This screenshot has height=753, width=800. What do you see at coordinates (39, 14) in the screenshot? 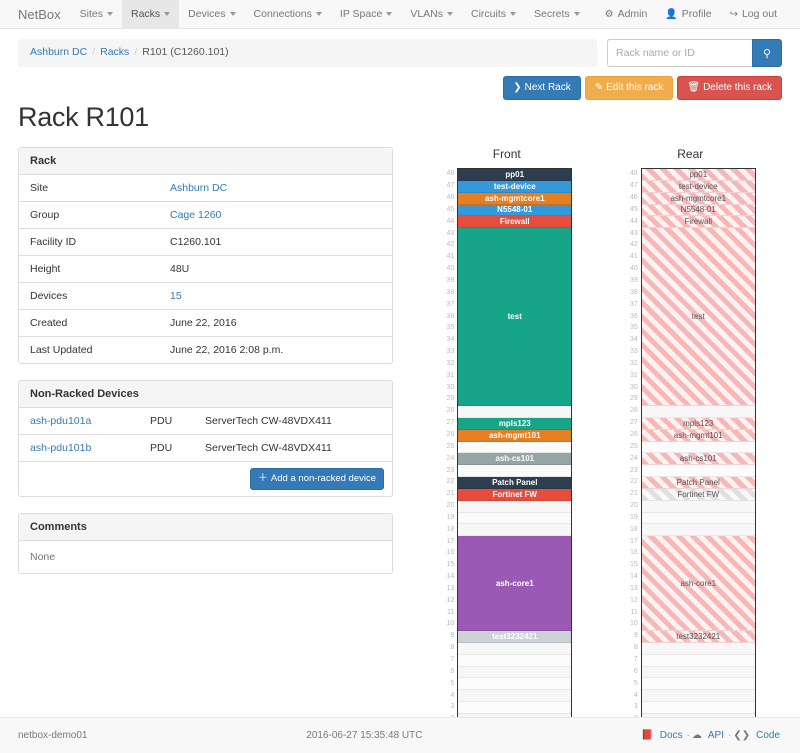
I see `brand-logo: NetBox` at bounding box center [39, 14].